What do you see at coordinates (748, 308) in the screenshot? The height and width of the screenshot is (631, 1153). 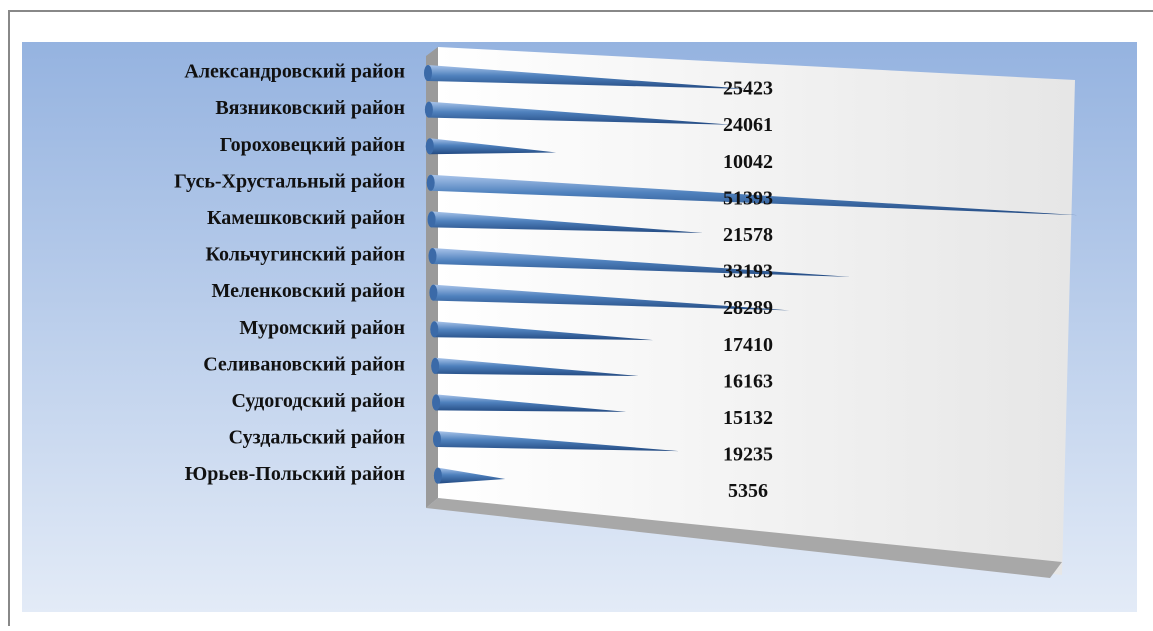 I see `value-label: 28289` at bounding box center [748, 308].